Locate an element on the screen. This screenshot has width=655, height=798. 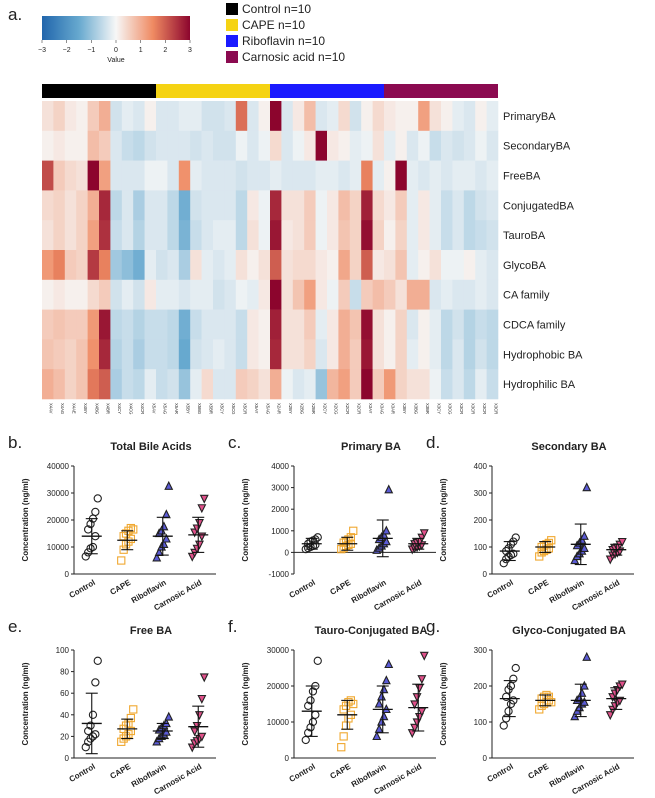
y-tick-label: 100 is located at coordinates (481, 547).